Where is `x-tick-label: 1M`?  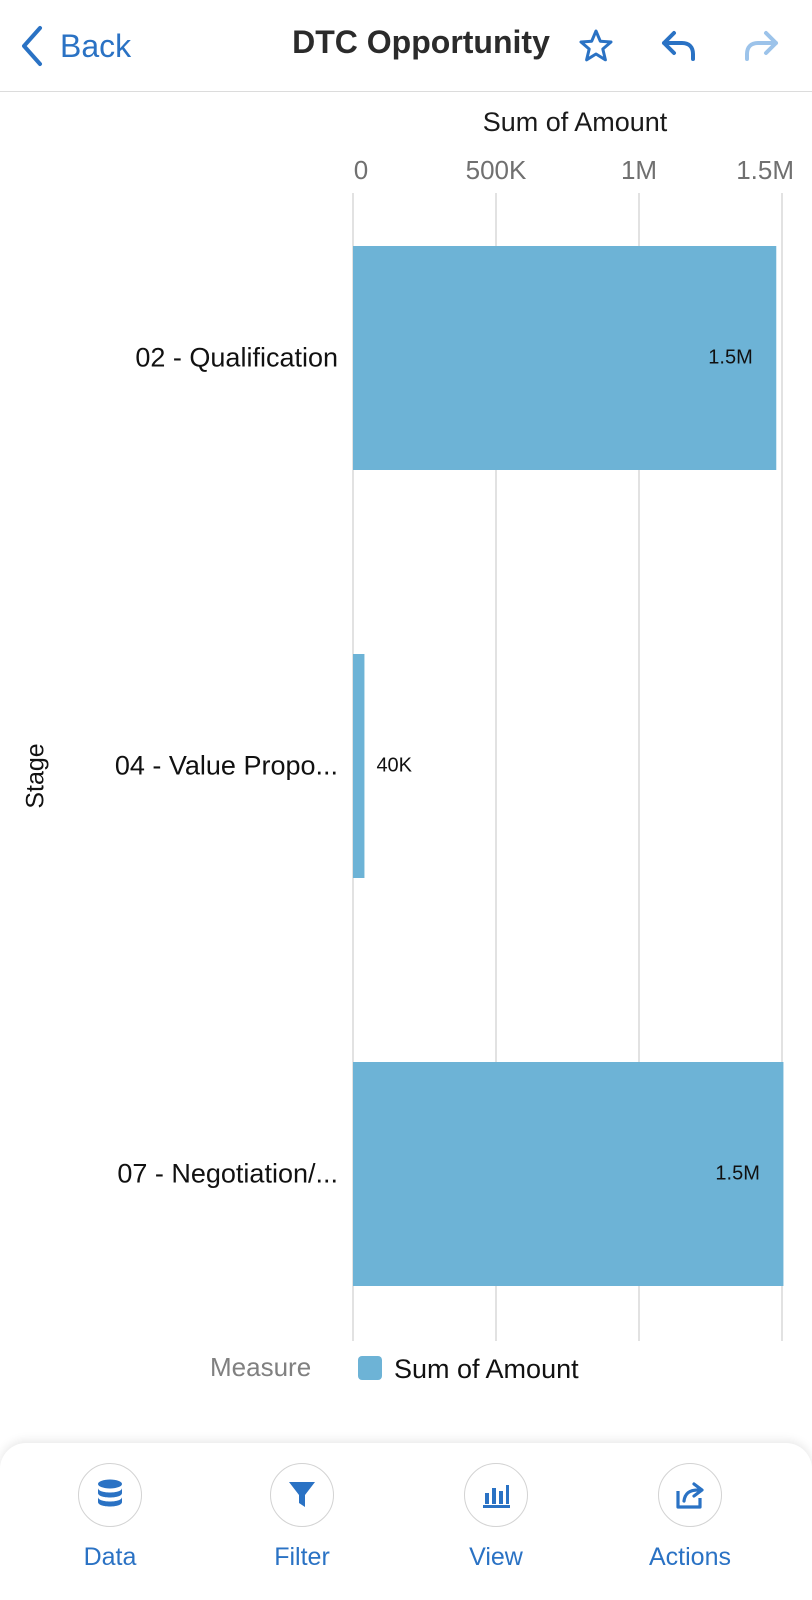 x-tick-label: 1M is located at coordinates (639, 170).